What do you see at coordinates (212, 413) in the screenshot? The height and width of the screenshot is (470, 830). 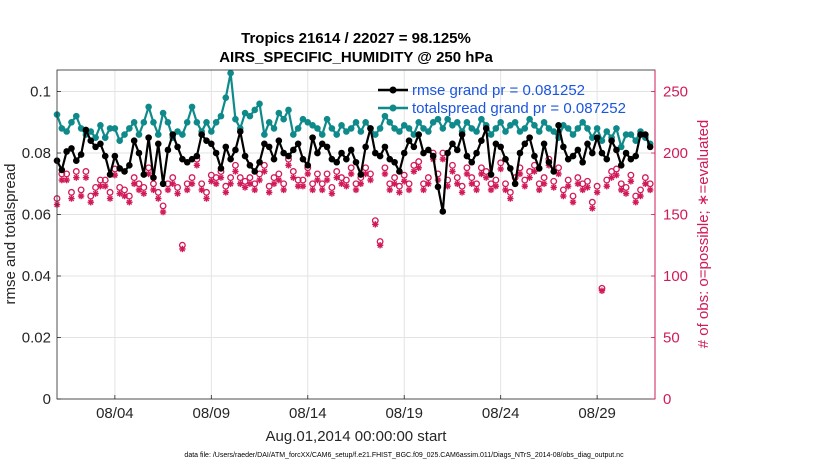 I see `x-tick-label: 08/09` at bounding box center [212, 413].